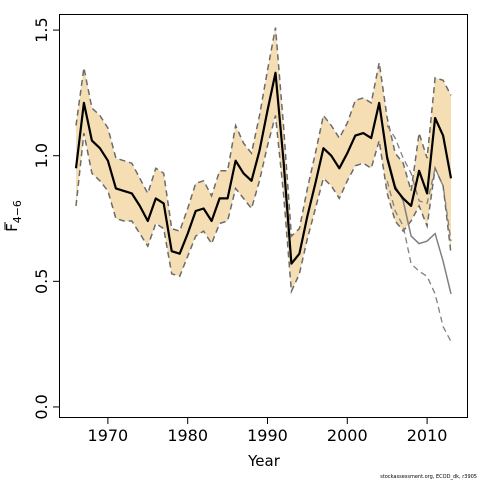 This screenshot has width=480, height=480. Describe the element at coordinates (267, 435) in the screenshot. I see `x-tick-label: 1990` at that location.